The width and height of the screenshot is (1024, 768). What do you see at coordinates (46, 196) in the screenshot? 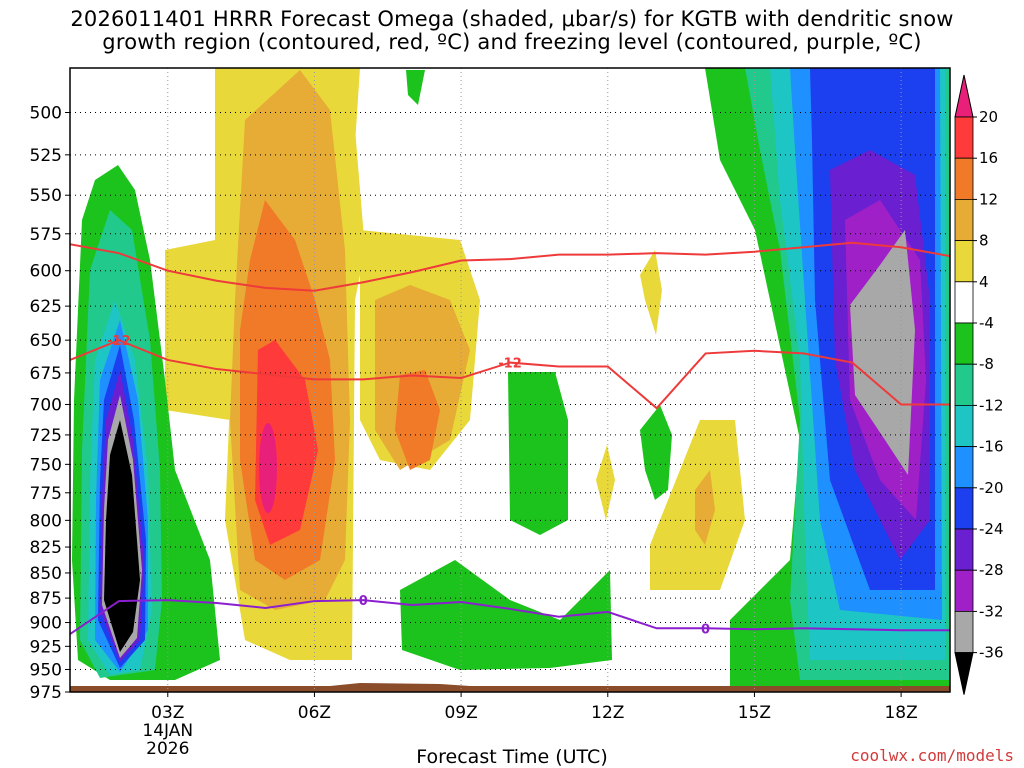
I see `y-tick-label: 550` at bounding box center [46, 196].